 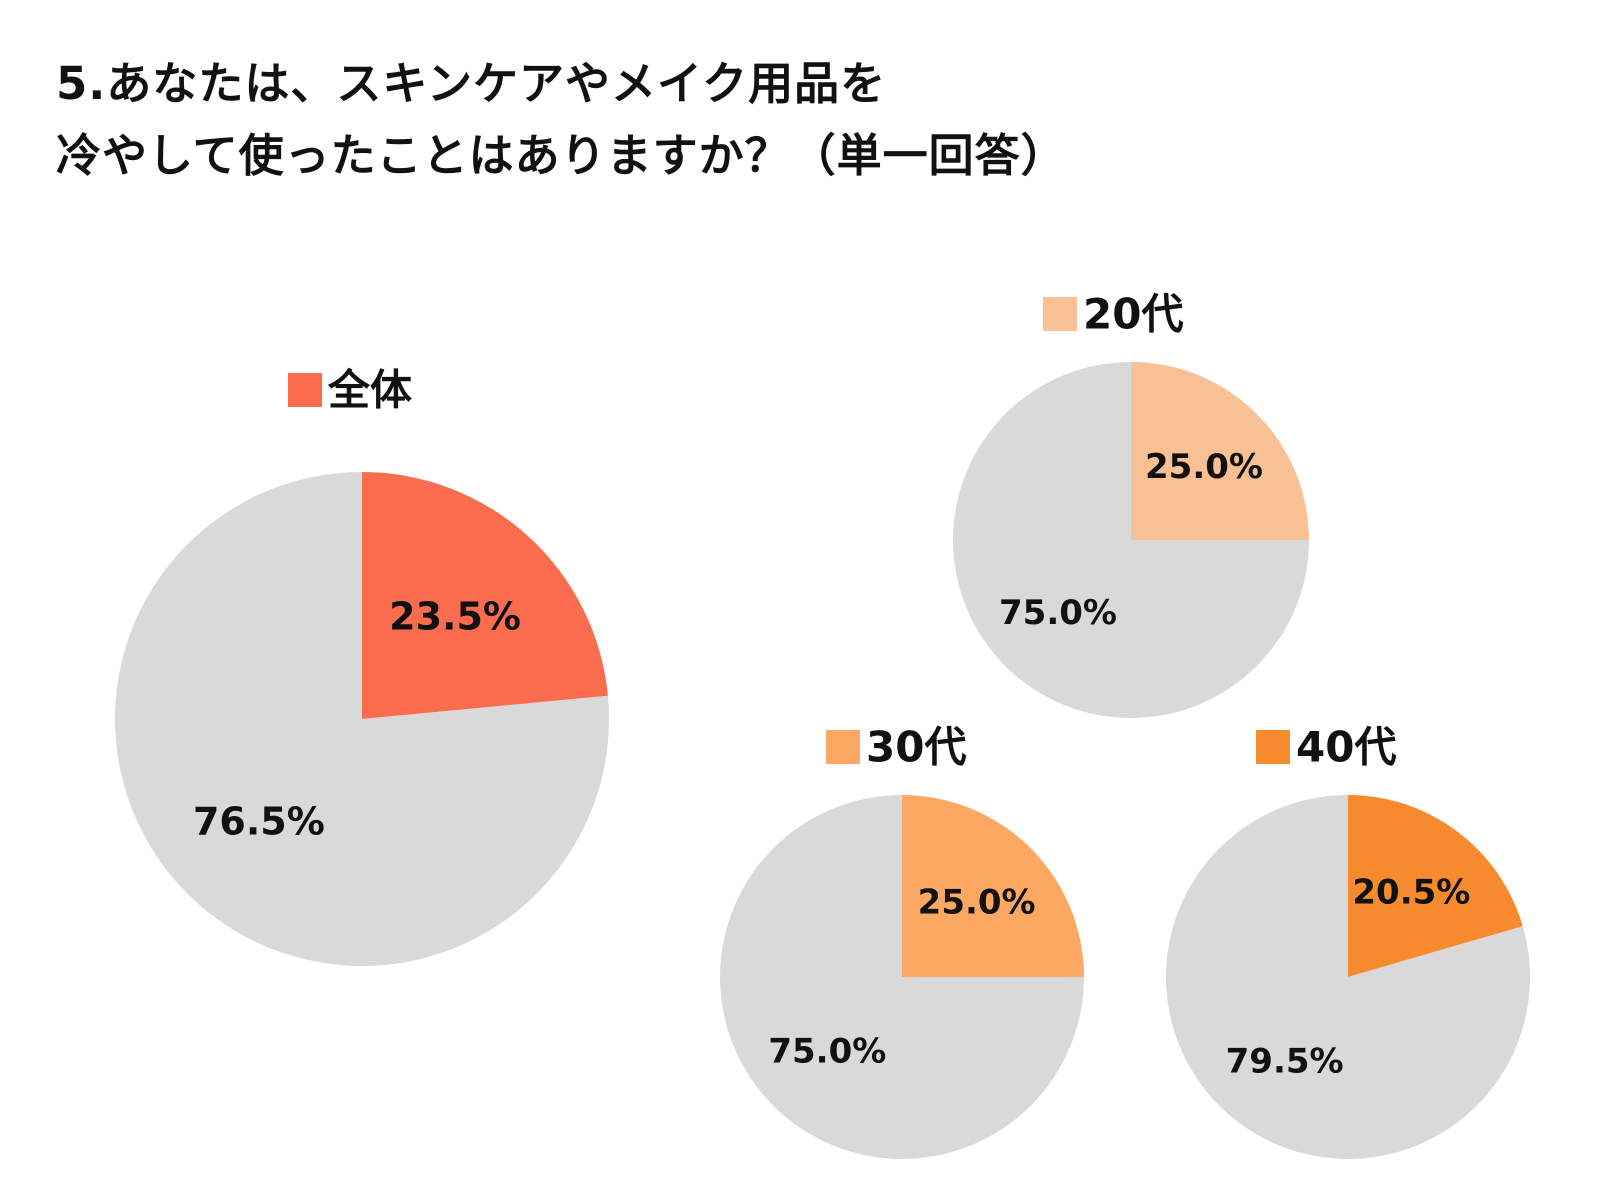 What do you see at coordinates (471, 83) in the screenshot?
I see `title-line-1: 5.あなたは、スキンケアやメイク用品を` at bounding box center [471, 83].